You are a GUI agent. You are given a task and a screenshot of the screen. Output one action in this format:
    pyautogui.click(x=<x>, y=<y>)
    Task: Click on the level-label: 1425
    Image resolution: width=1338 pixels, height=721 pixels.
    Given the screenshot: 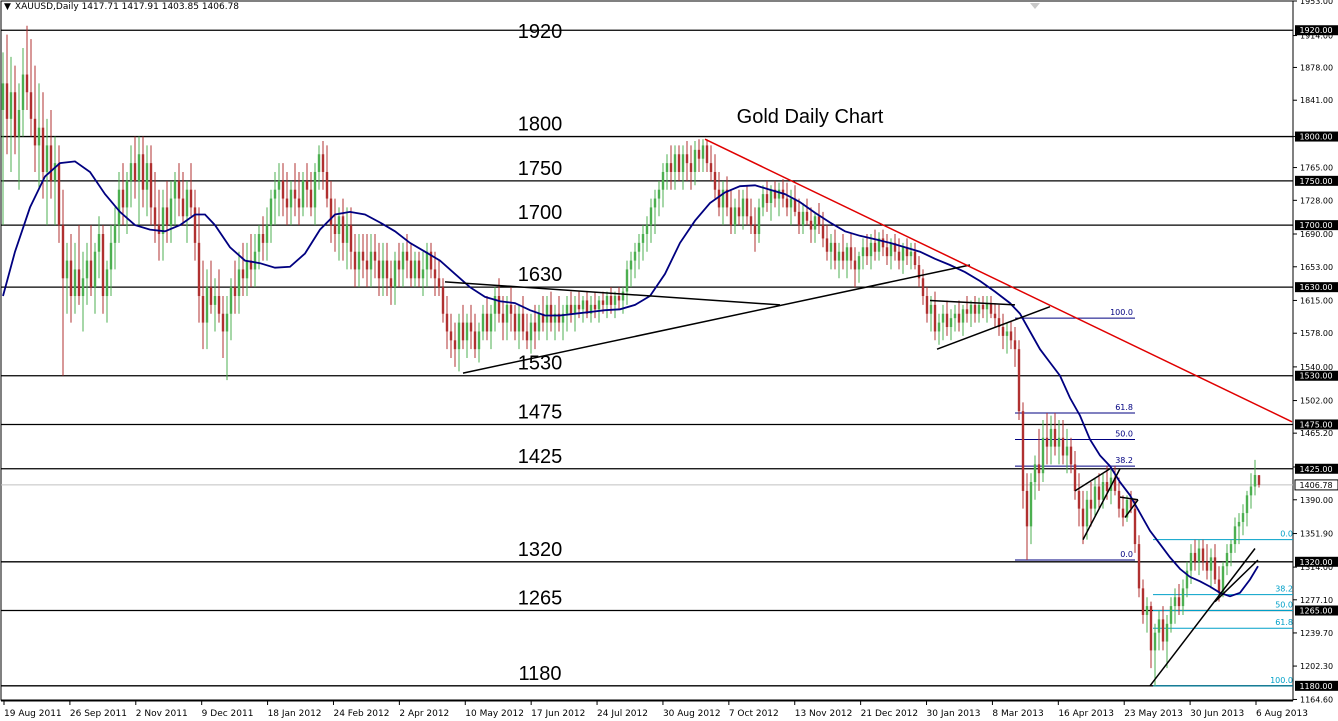 What is the action you would take?
    pyautogui.click(x=540, y=457)
    